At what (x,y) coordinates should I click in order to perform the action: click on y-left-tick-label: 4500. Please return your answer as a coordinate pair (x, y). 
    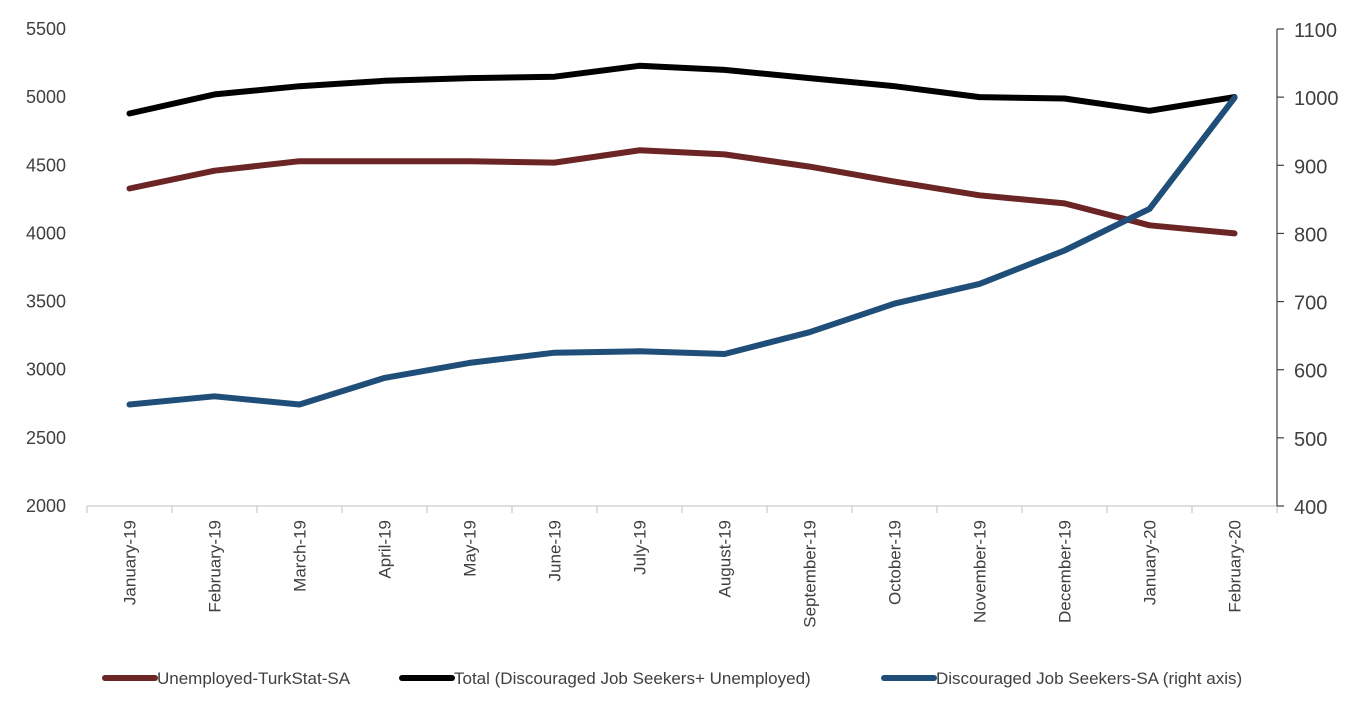
    Looking at the image, I should click on (46, 165).